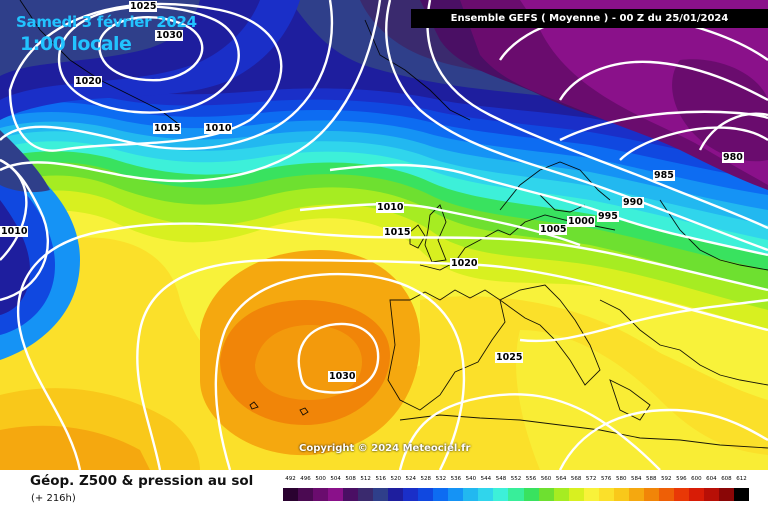  I want to click on legend-value-label: 548, so click(501, 479).